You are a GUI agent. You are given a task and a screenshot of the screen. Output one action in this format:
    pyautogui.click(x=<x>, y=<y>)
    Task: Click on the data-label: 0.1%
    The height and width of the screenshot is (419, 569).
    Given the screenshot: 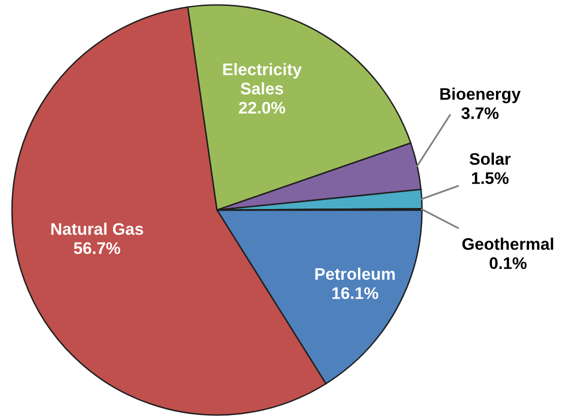 What is the action you would take?
    pyautogui.click(x=508, y=263)
    